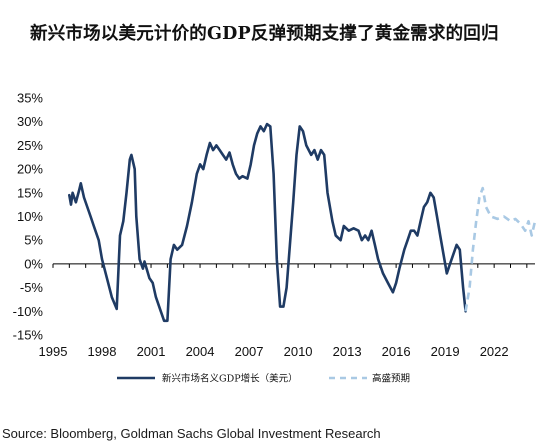 This screenshot has width=550, height=447. What do you see at coordinates (30, 121) in the screenshot?
I see `y-tick-label: 30%` at bounding box center [30, 121].